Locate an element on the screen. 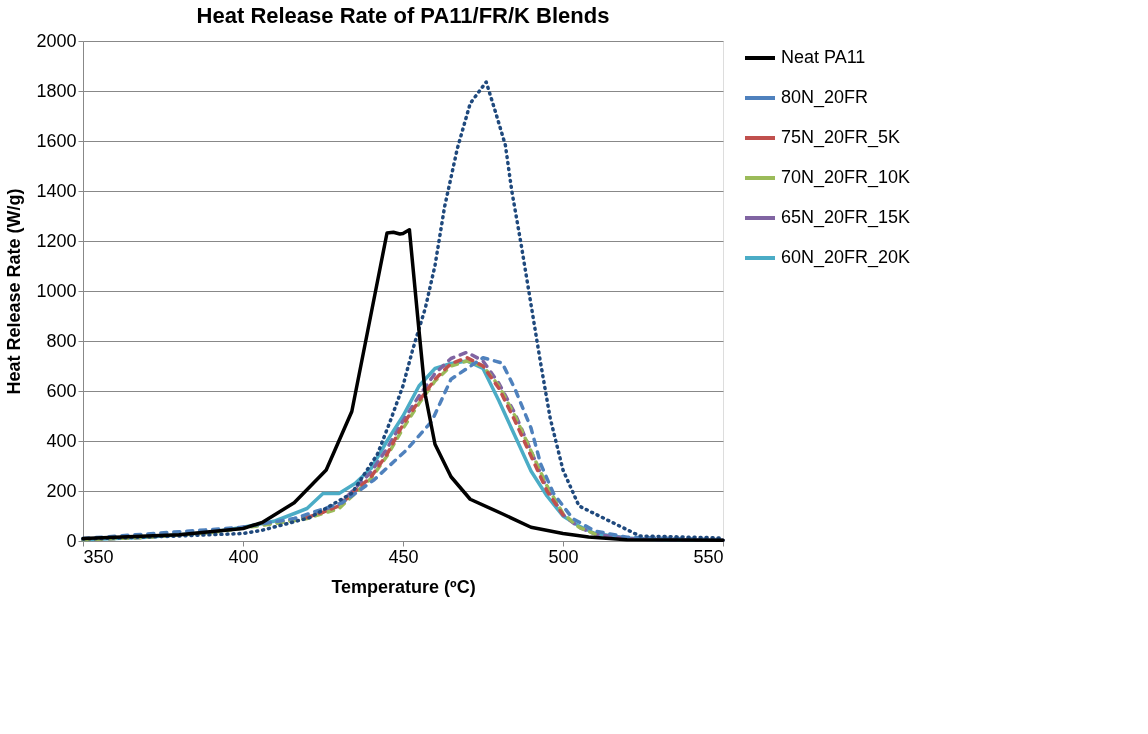 This screenshot has height=734, width=1148. legend-label: 80N_20FR is located at coordinates (825, 97).